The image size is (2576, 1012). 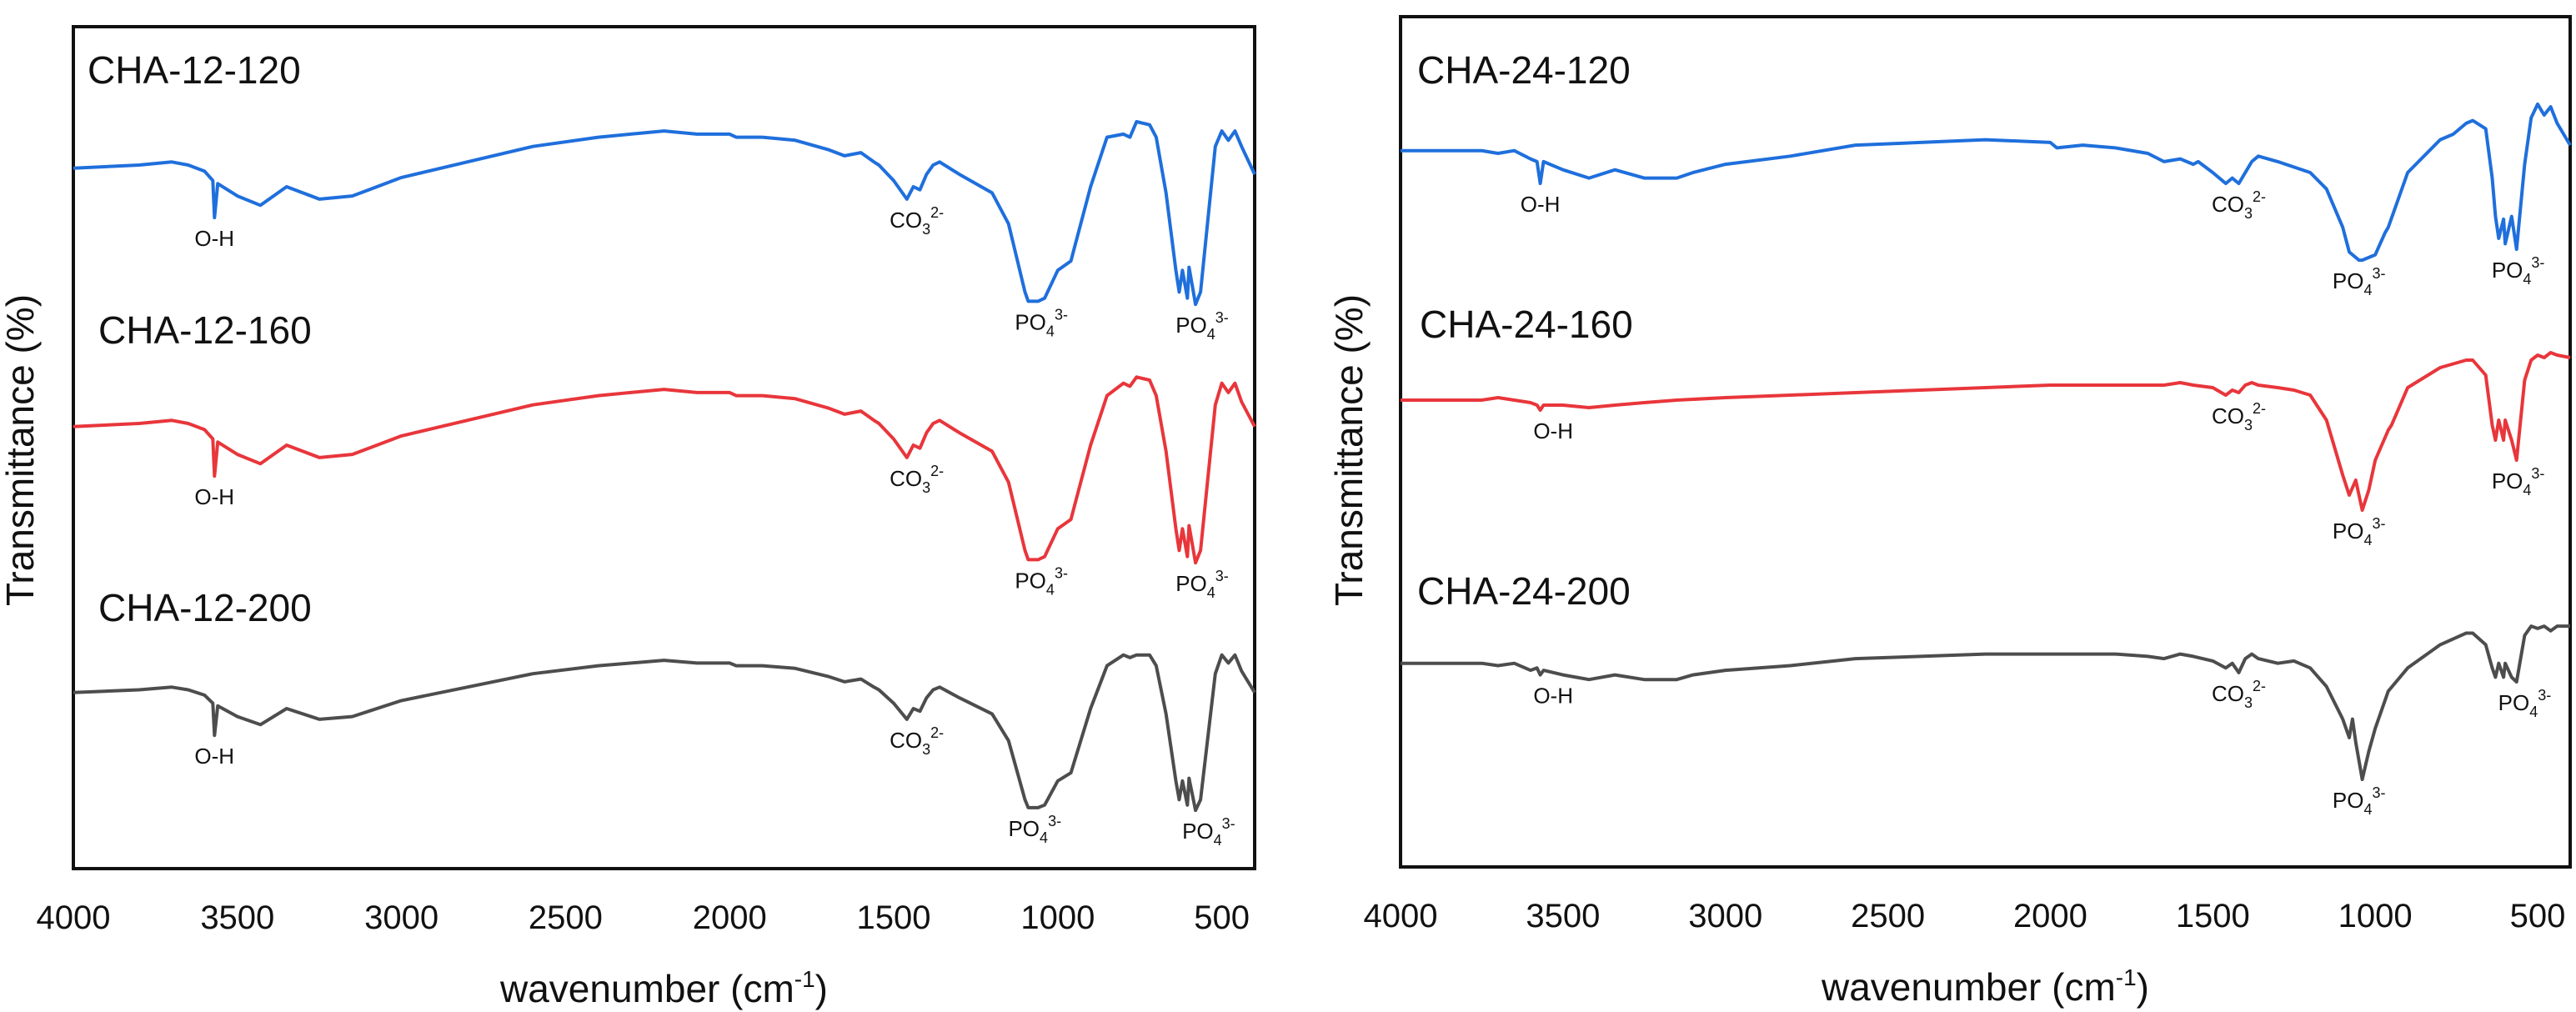 I want to click on series-label-cha-12-200: CHA-12-200, so click(x=205, y=607).